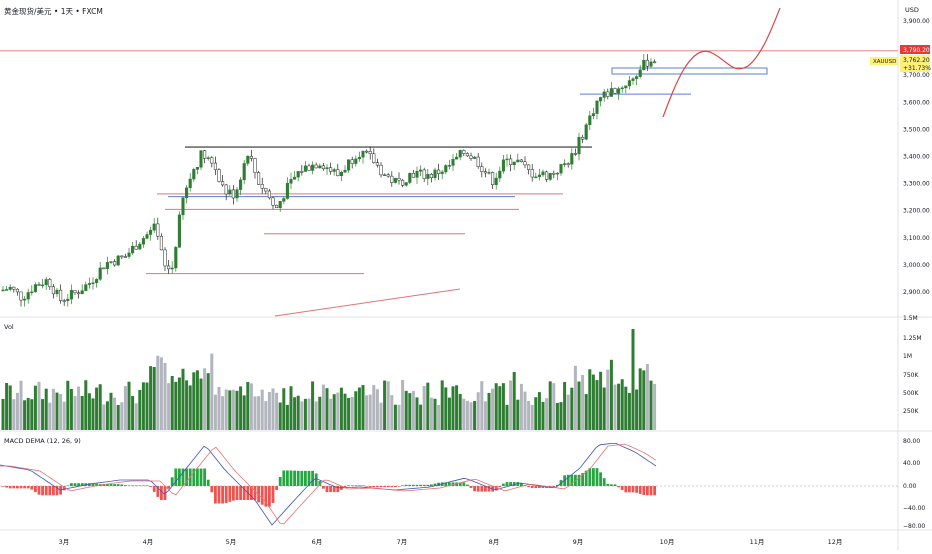 The height and width of the screenshot is (554, 932). Describe the element at coordinates (914, 484) in the screenshot. I see `macd-axis: 80.00 40.00 0.00 −40.00 −80.00` at that location.